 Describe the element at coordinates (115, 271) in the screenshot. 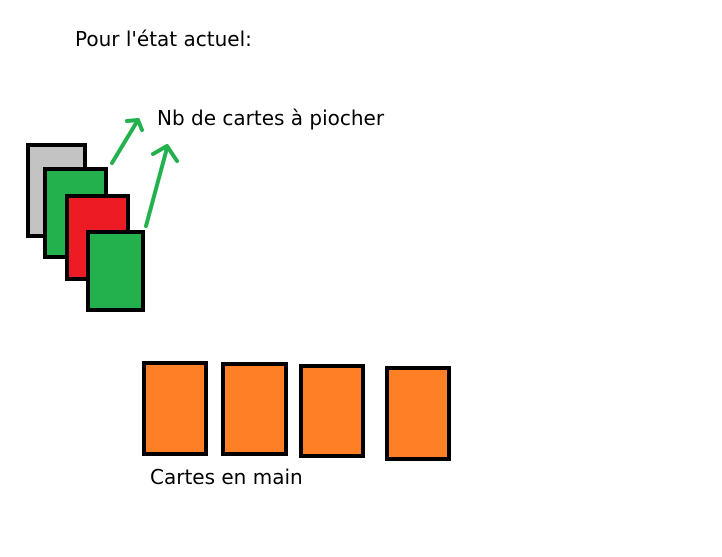

I see `deck-card-green-front` at that location.